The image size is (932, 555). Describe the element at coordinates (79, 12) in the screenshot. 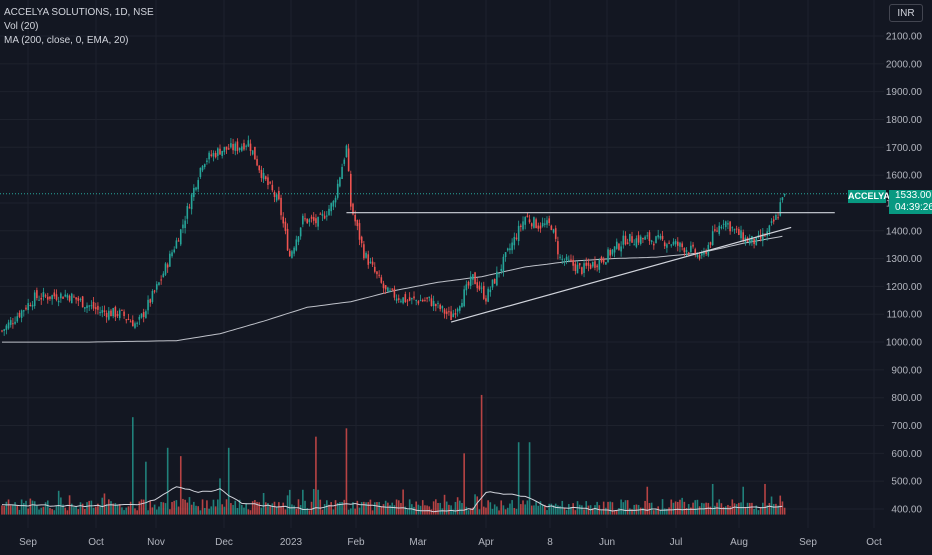

I see `symbol-title: ACCELYA SOLUTIONS, 1D, NSE` at that location.